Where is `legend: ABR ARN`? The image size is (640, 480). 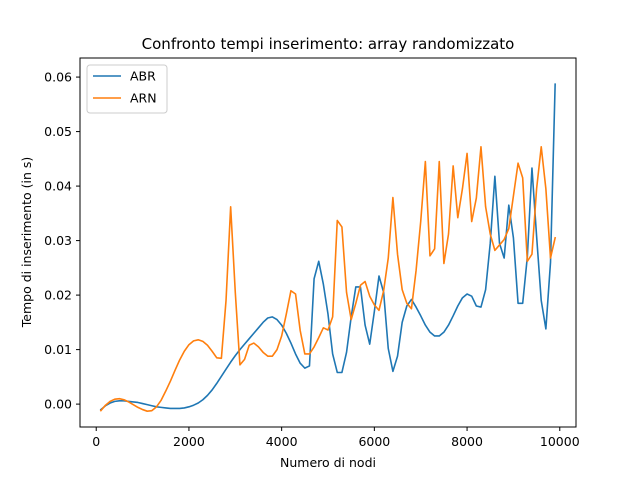
legend: ABR ARN is located at coordinates (127, 89).